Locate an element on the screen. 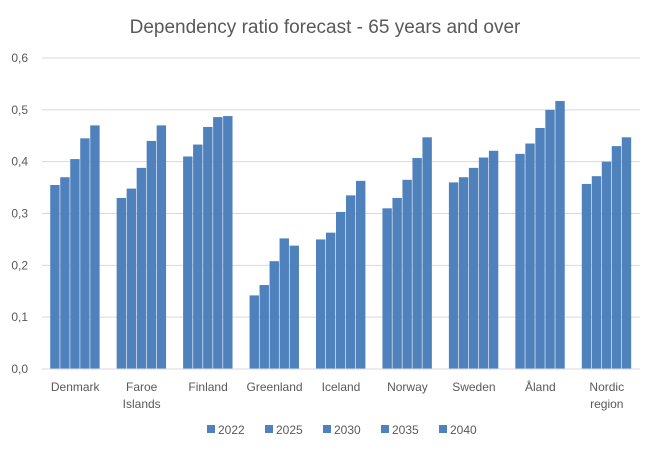  y-tick-label: 0,1 is located at coordinates (19, 317).